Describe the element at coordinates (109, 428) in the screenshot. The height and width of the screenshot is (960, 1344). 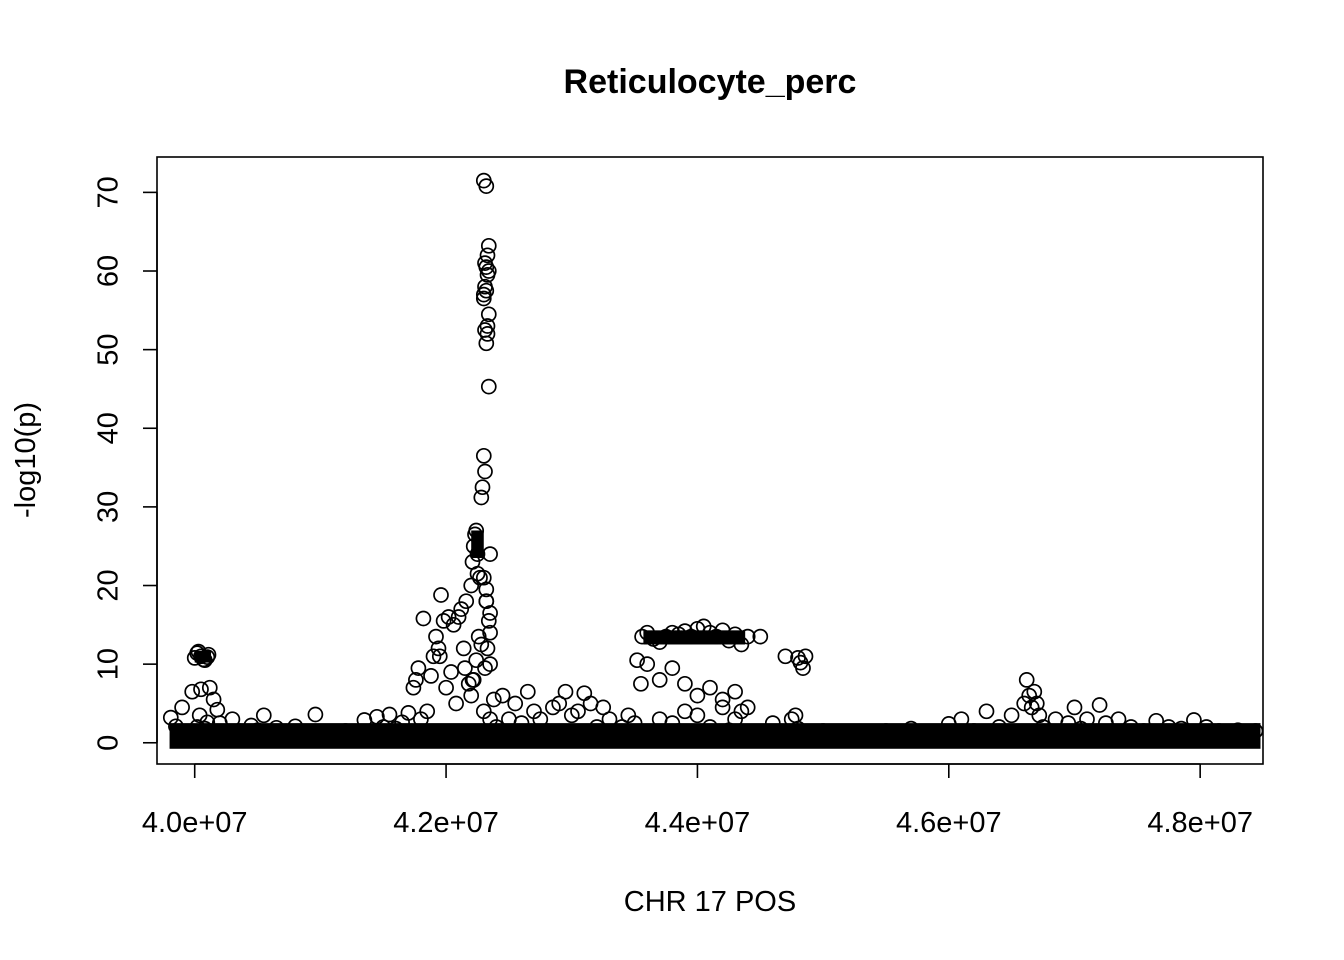
I see `y-tick-label: 40` at that location.